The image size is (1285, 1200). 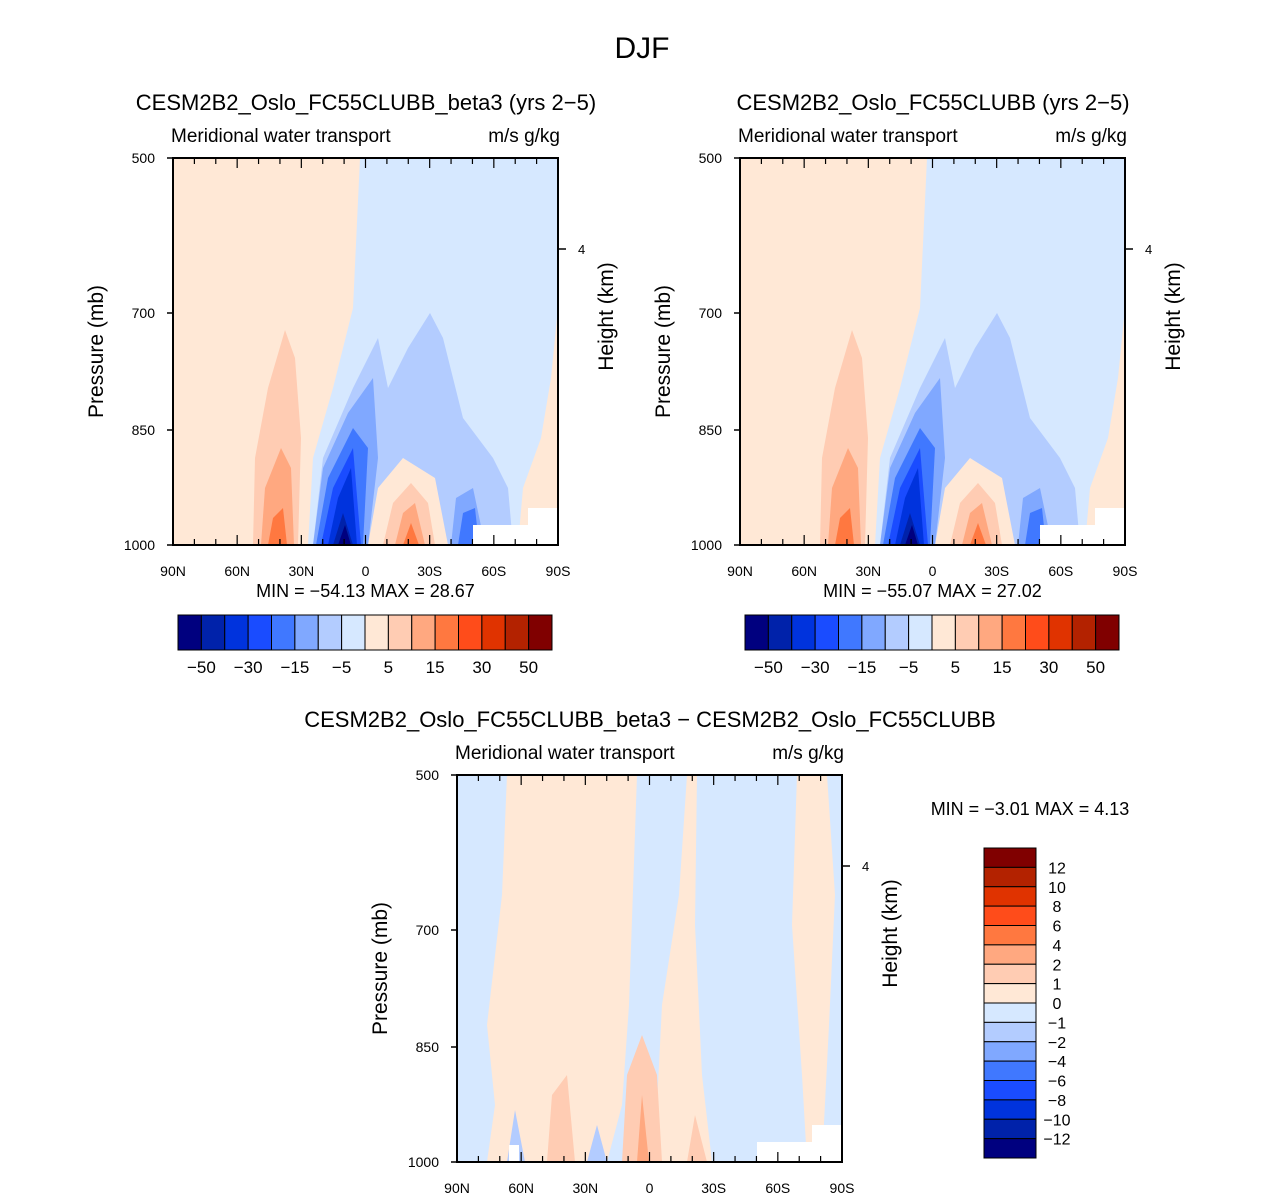 What do you see at coordinates (493, 571) in the screenshot?
I see `x-tick-label: 60S` at bounding box center [493, 571].